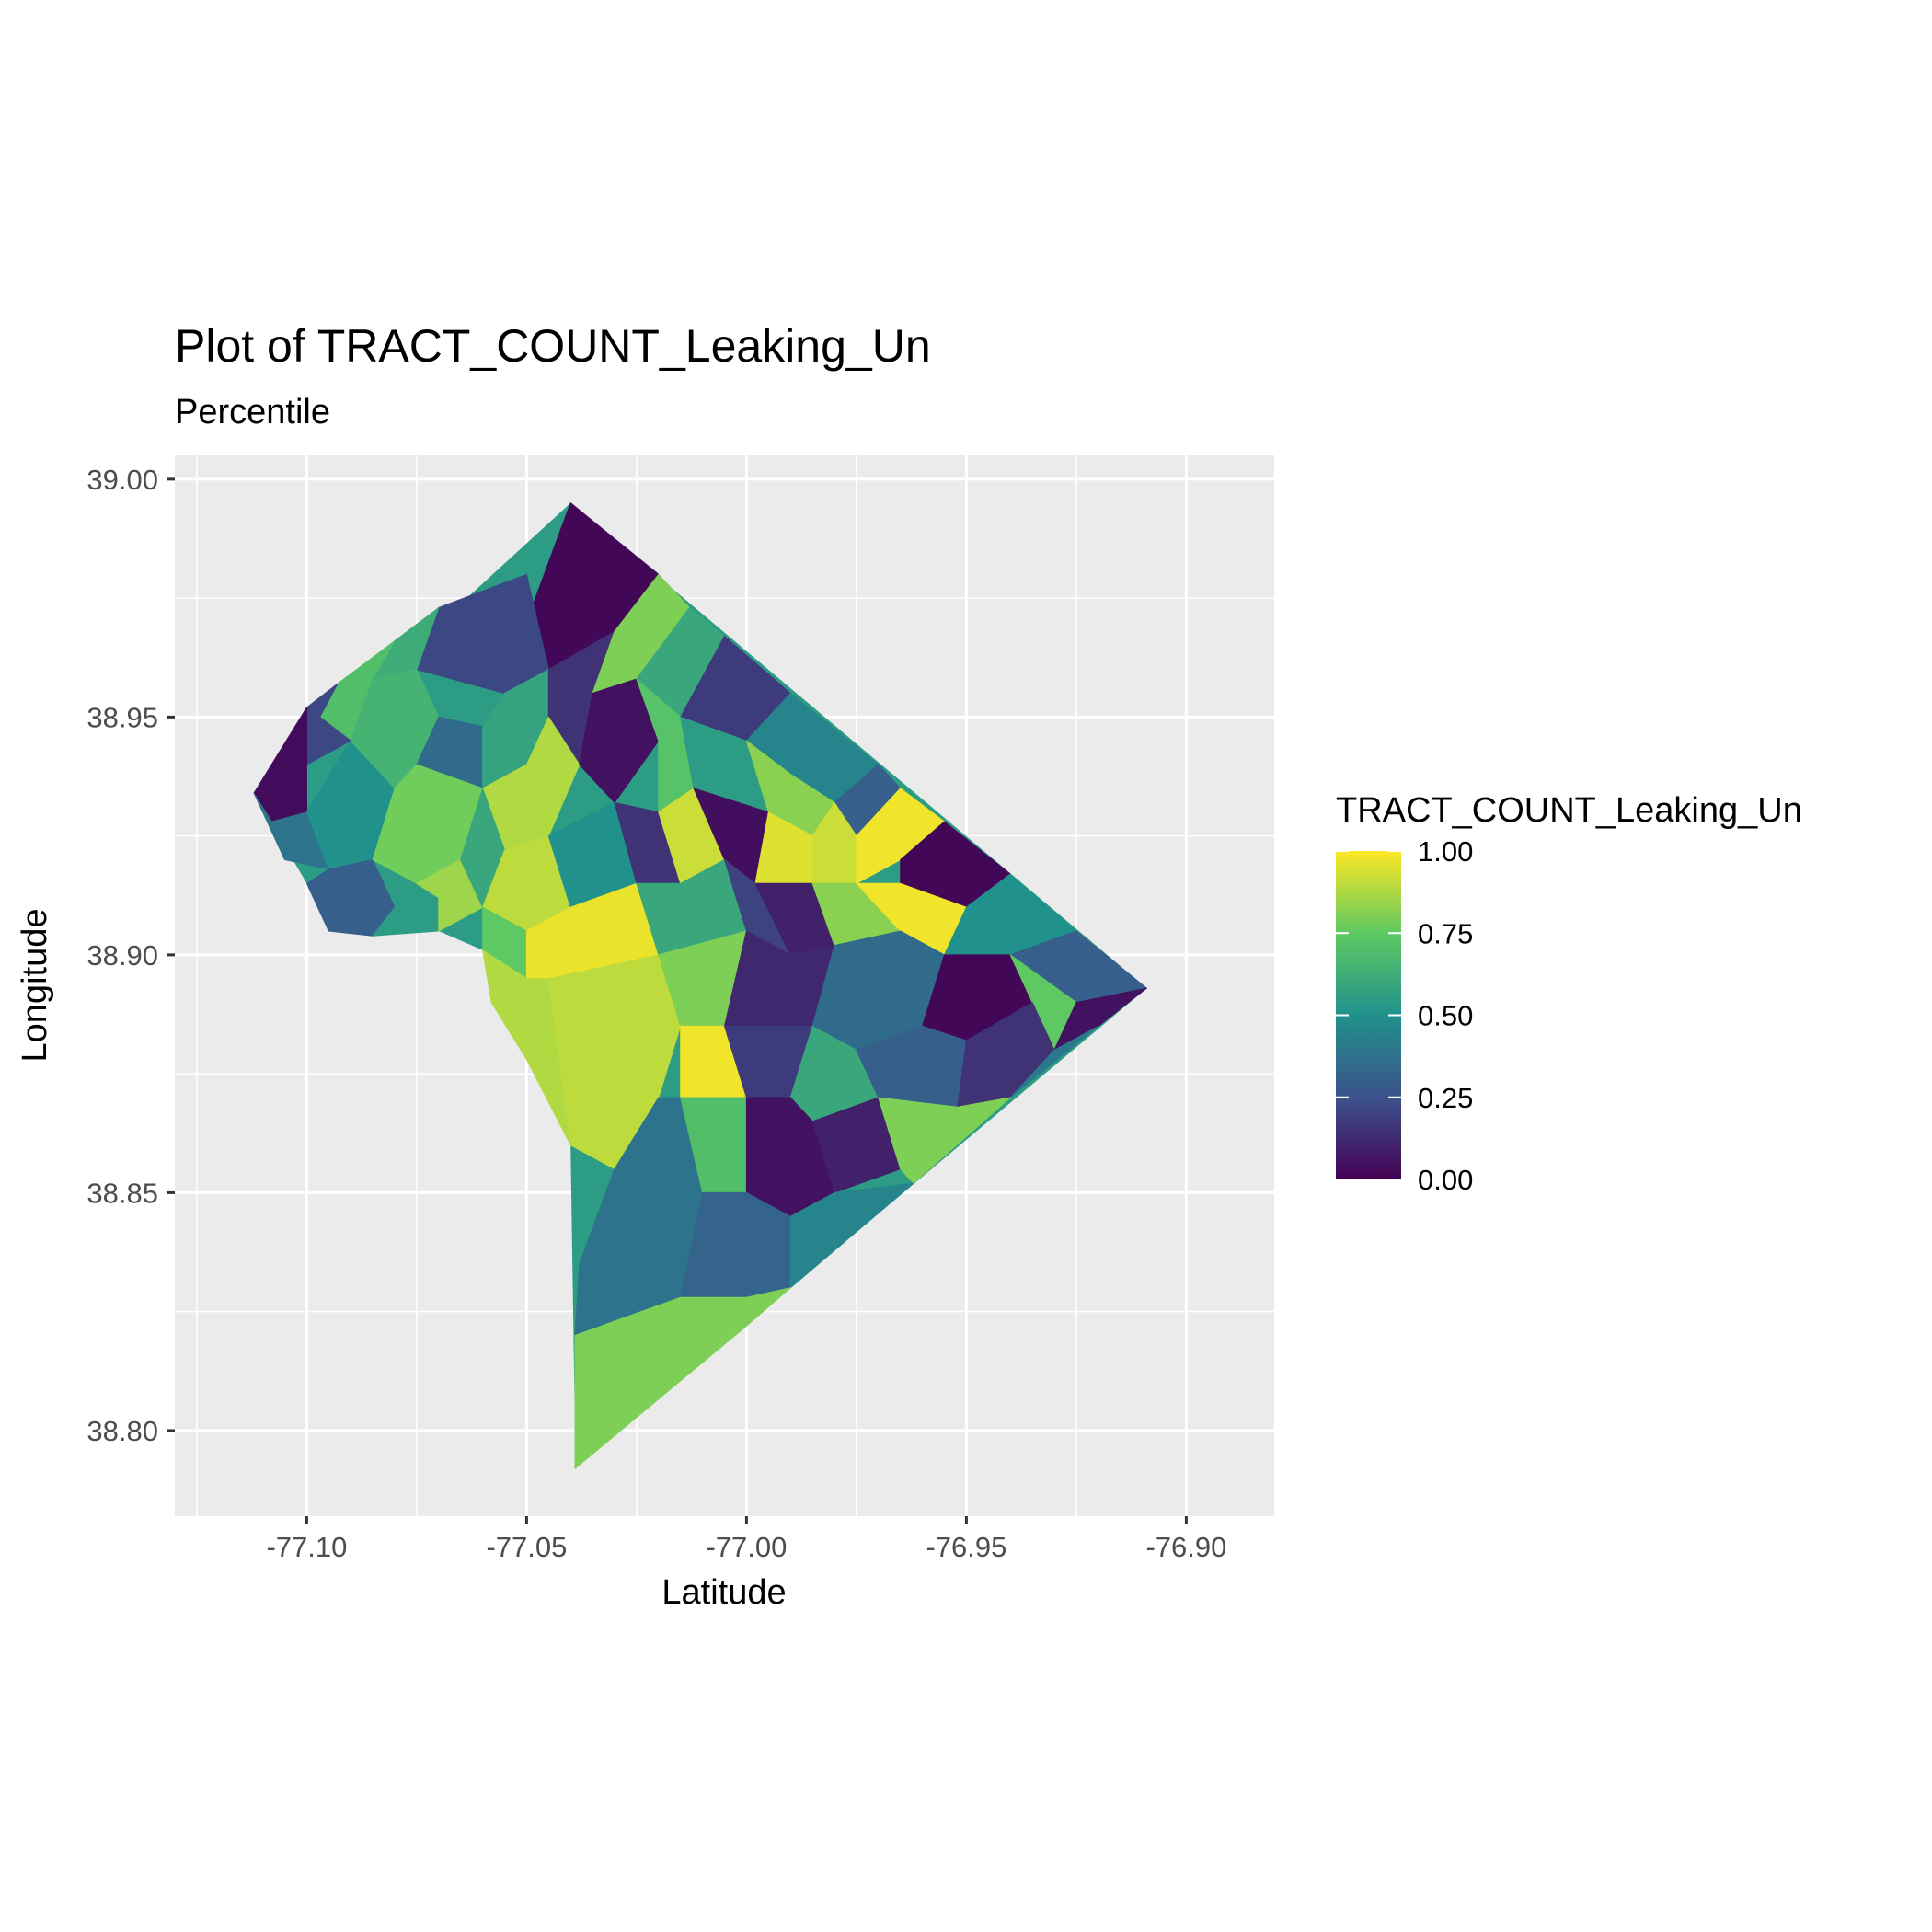  Describe the element at coordinates (966, 1547) in the screenshot. I see `x-tick-label: -76.95` at that location.